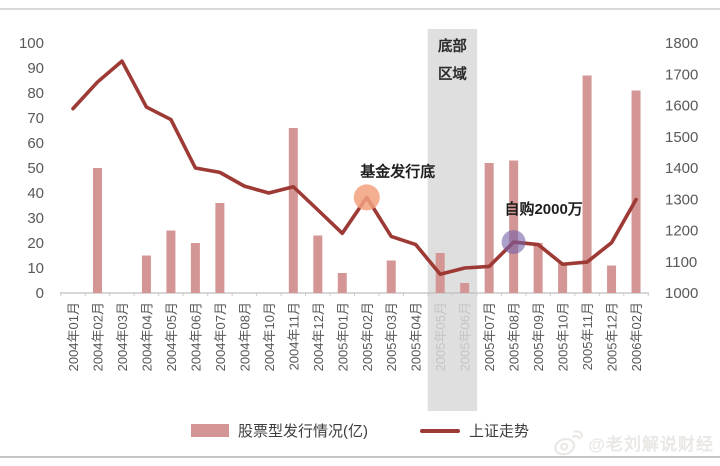 The height and width of the screenshot is (466, 720). Describe the element at coordinates (391, 336) in the screenshot. I see `x-axis-label: 2005年03月` at that location.